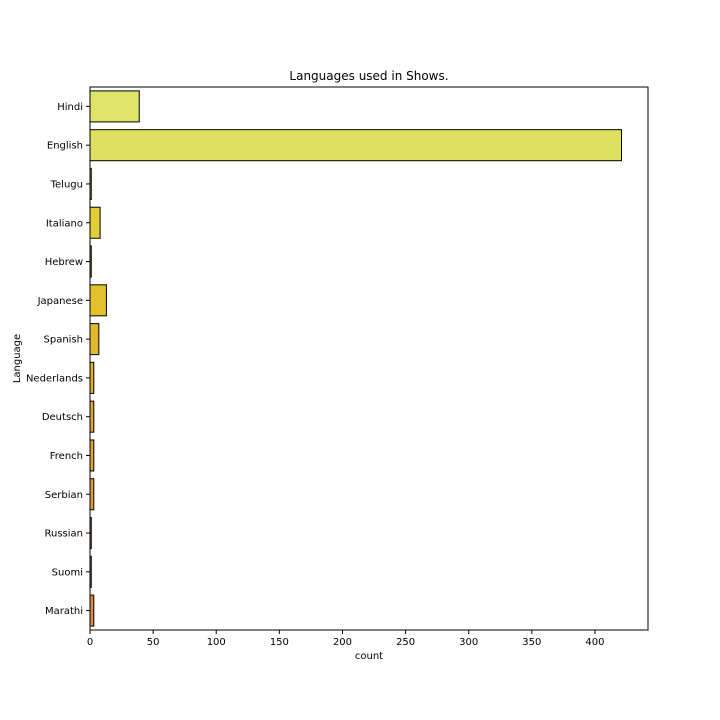 This screenshot has height=720, width=720. What do you see at coordinates (216, 642) in the screenshot?
I see `x-tick-label: 100` at bounding box center [216, 642].